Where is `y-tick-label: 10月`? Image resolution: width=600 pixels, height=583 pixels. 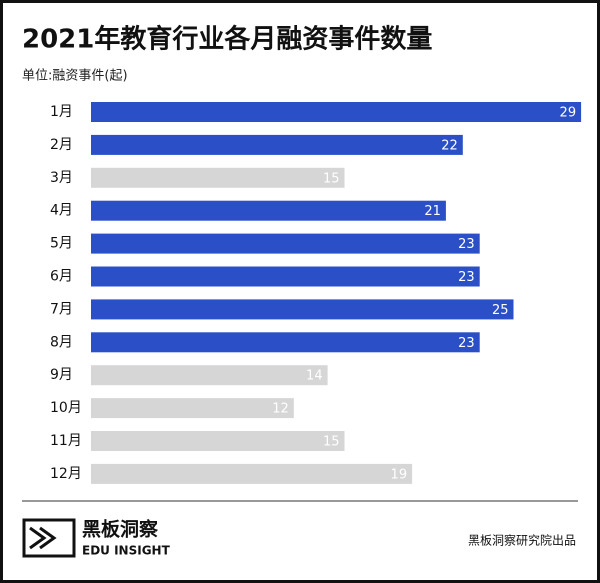 y-tick-label: 10月 is located at coordinates (66, 408).